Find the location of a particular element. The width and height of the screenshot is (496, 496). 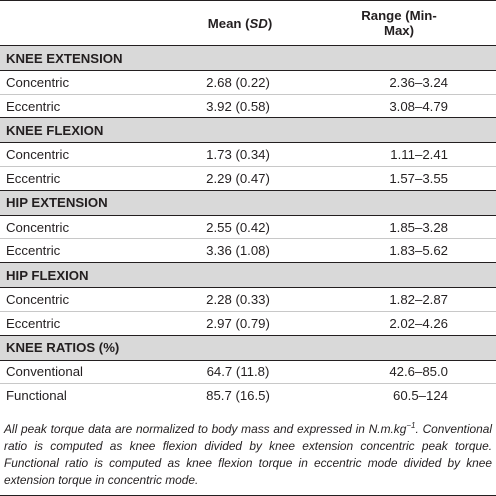

section-row: HIP FLEXION is located at coordinates (248, 275).